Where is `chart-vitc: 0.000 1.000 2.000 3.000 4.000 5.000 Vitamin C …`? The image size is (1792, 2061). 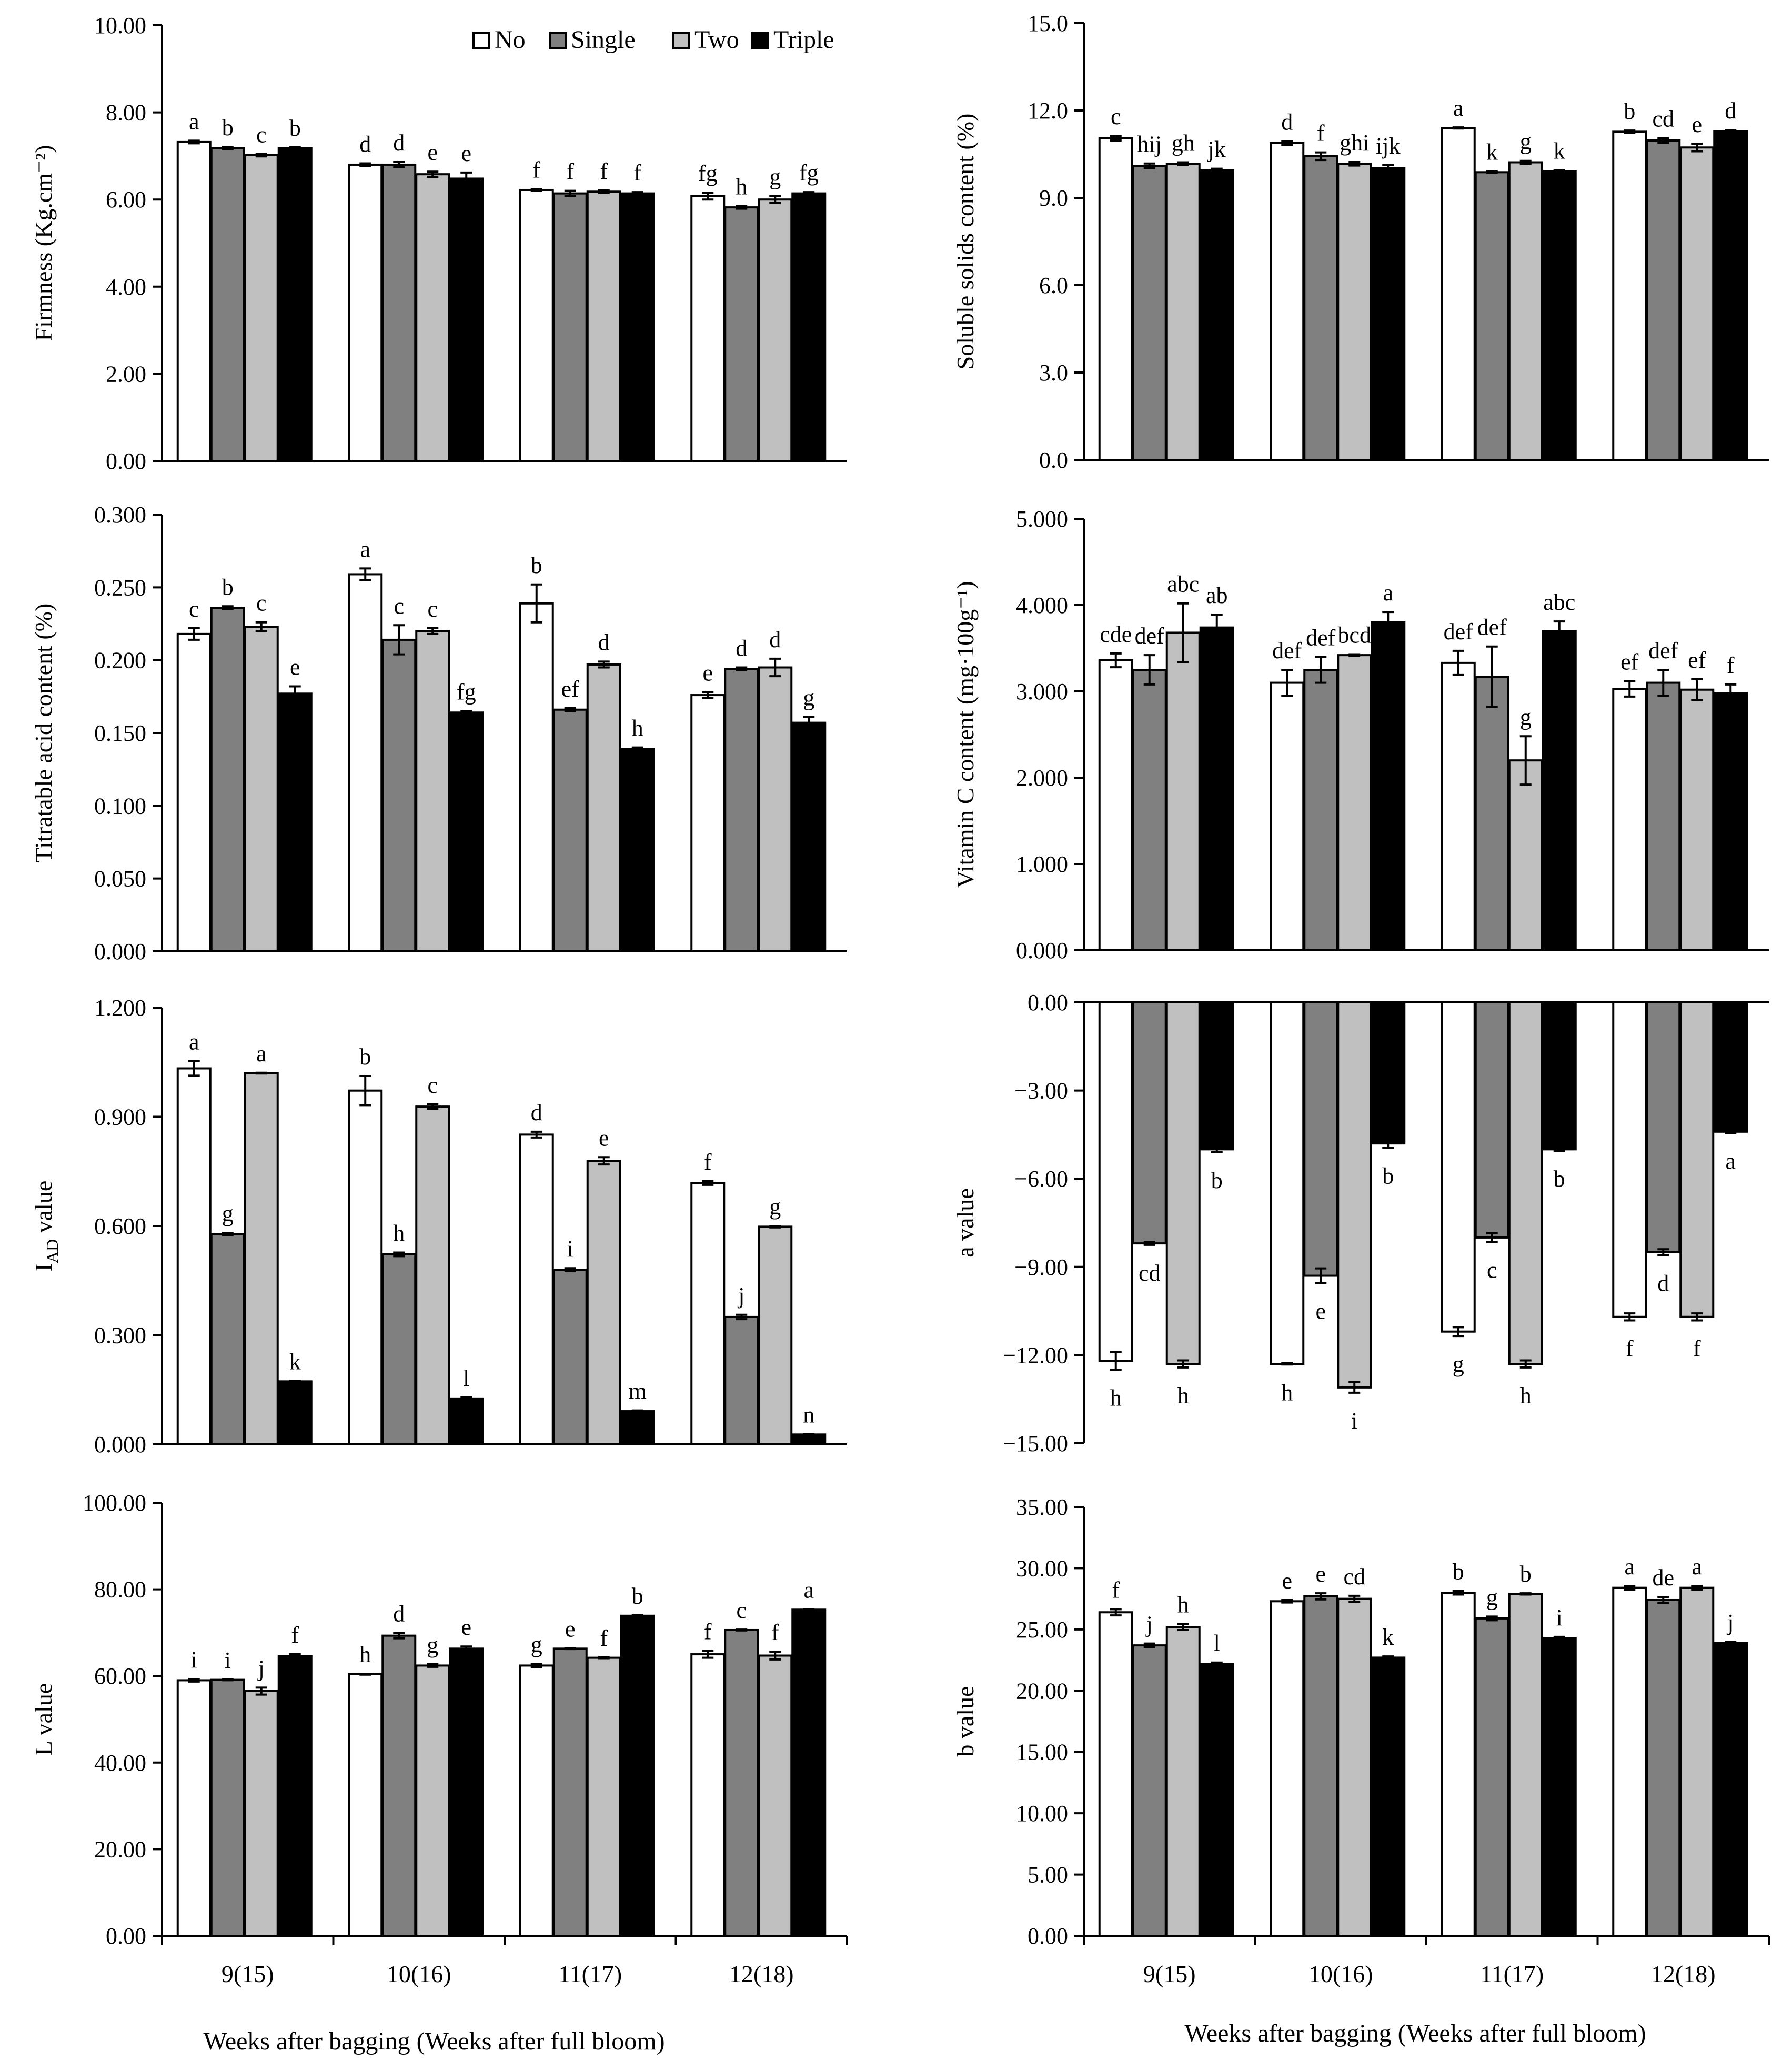 chart-vitc: 0.000 1.000 2.000 3.000 4.000 5.000 Vitamin C … is located at coordinates (1360, 735).